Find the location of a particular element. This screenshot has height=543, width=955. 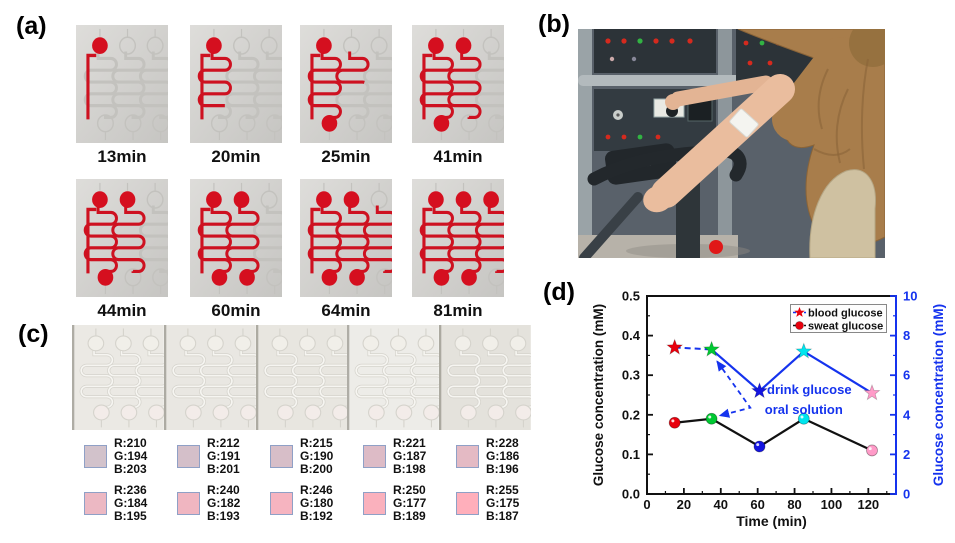

svg-text: 80 is located at coordinates (794, 504).